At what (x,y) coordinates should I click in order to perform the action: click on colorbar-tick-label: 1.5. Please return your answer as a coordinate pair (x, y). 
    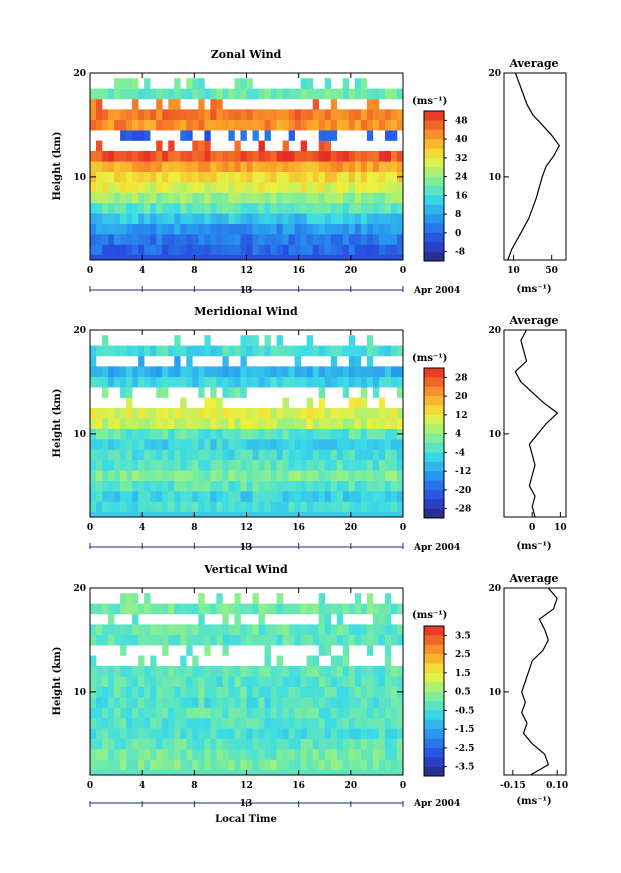
    Looking at the image, I should click on (463, 674).